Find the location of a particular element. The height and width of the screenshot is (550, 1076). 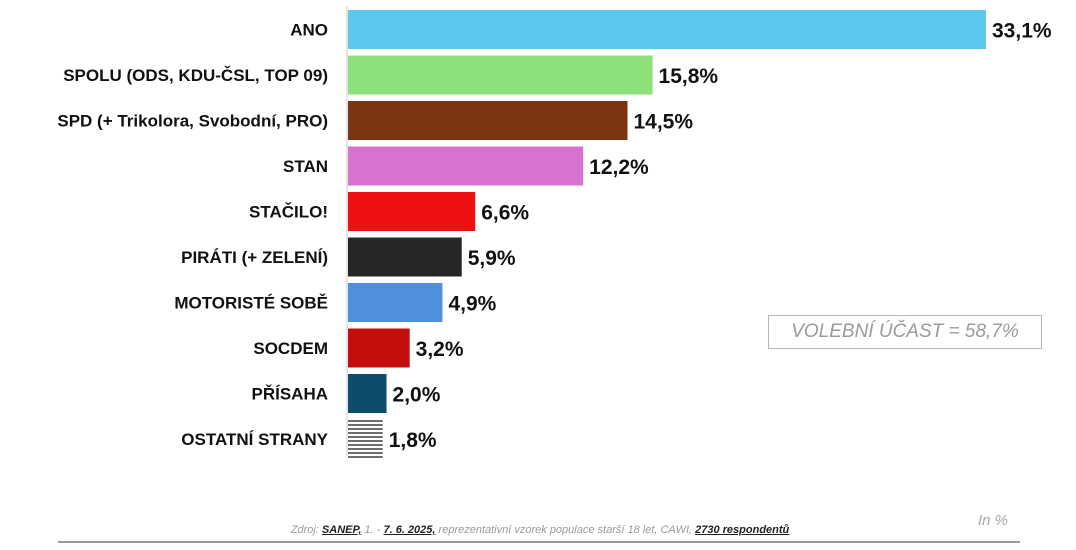

category-label: SOCDEM is located at coordinates (290, 348).